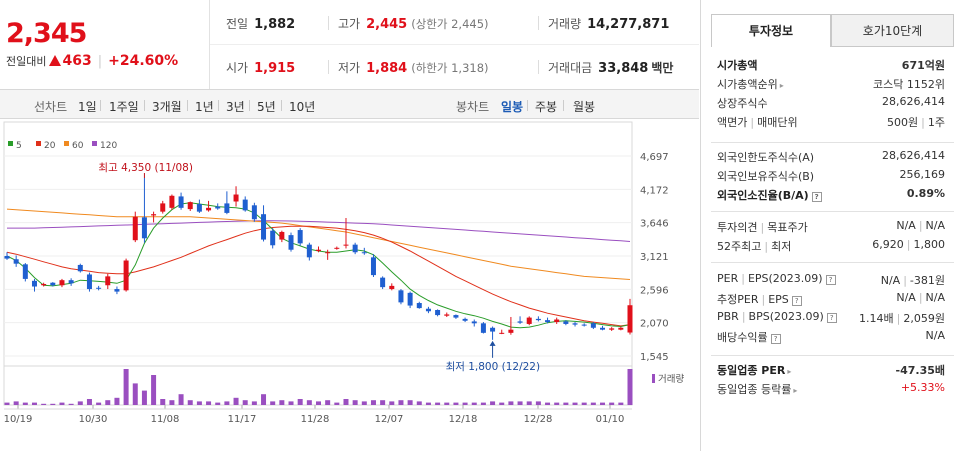  Describe the element at coordinates (93, 419) in the screenshot. I see `x-tick-label: 10/30` at that location.